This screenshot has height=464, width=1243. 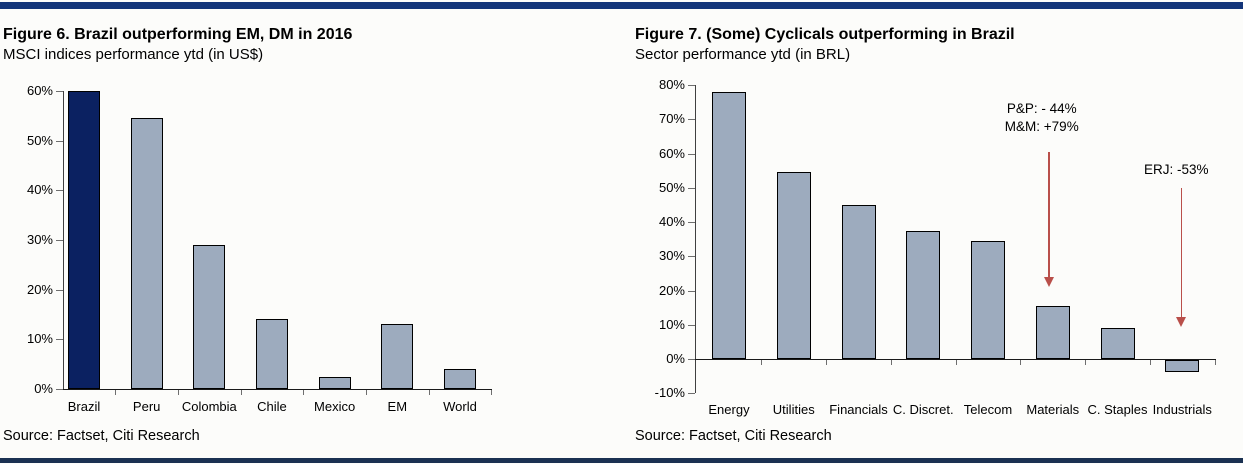 I want to click on annotation-text: P&P: - 44% M&M: +79%, so click(x=1042, y=118).